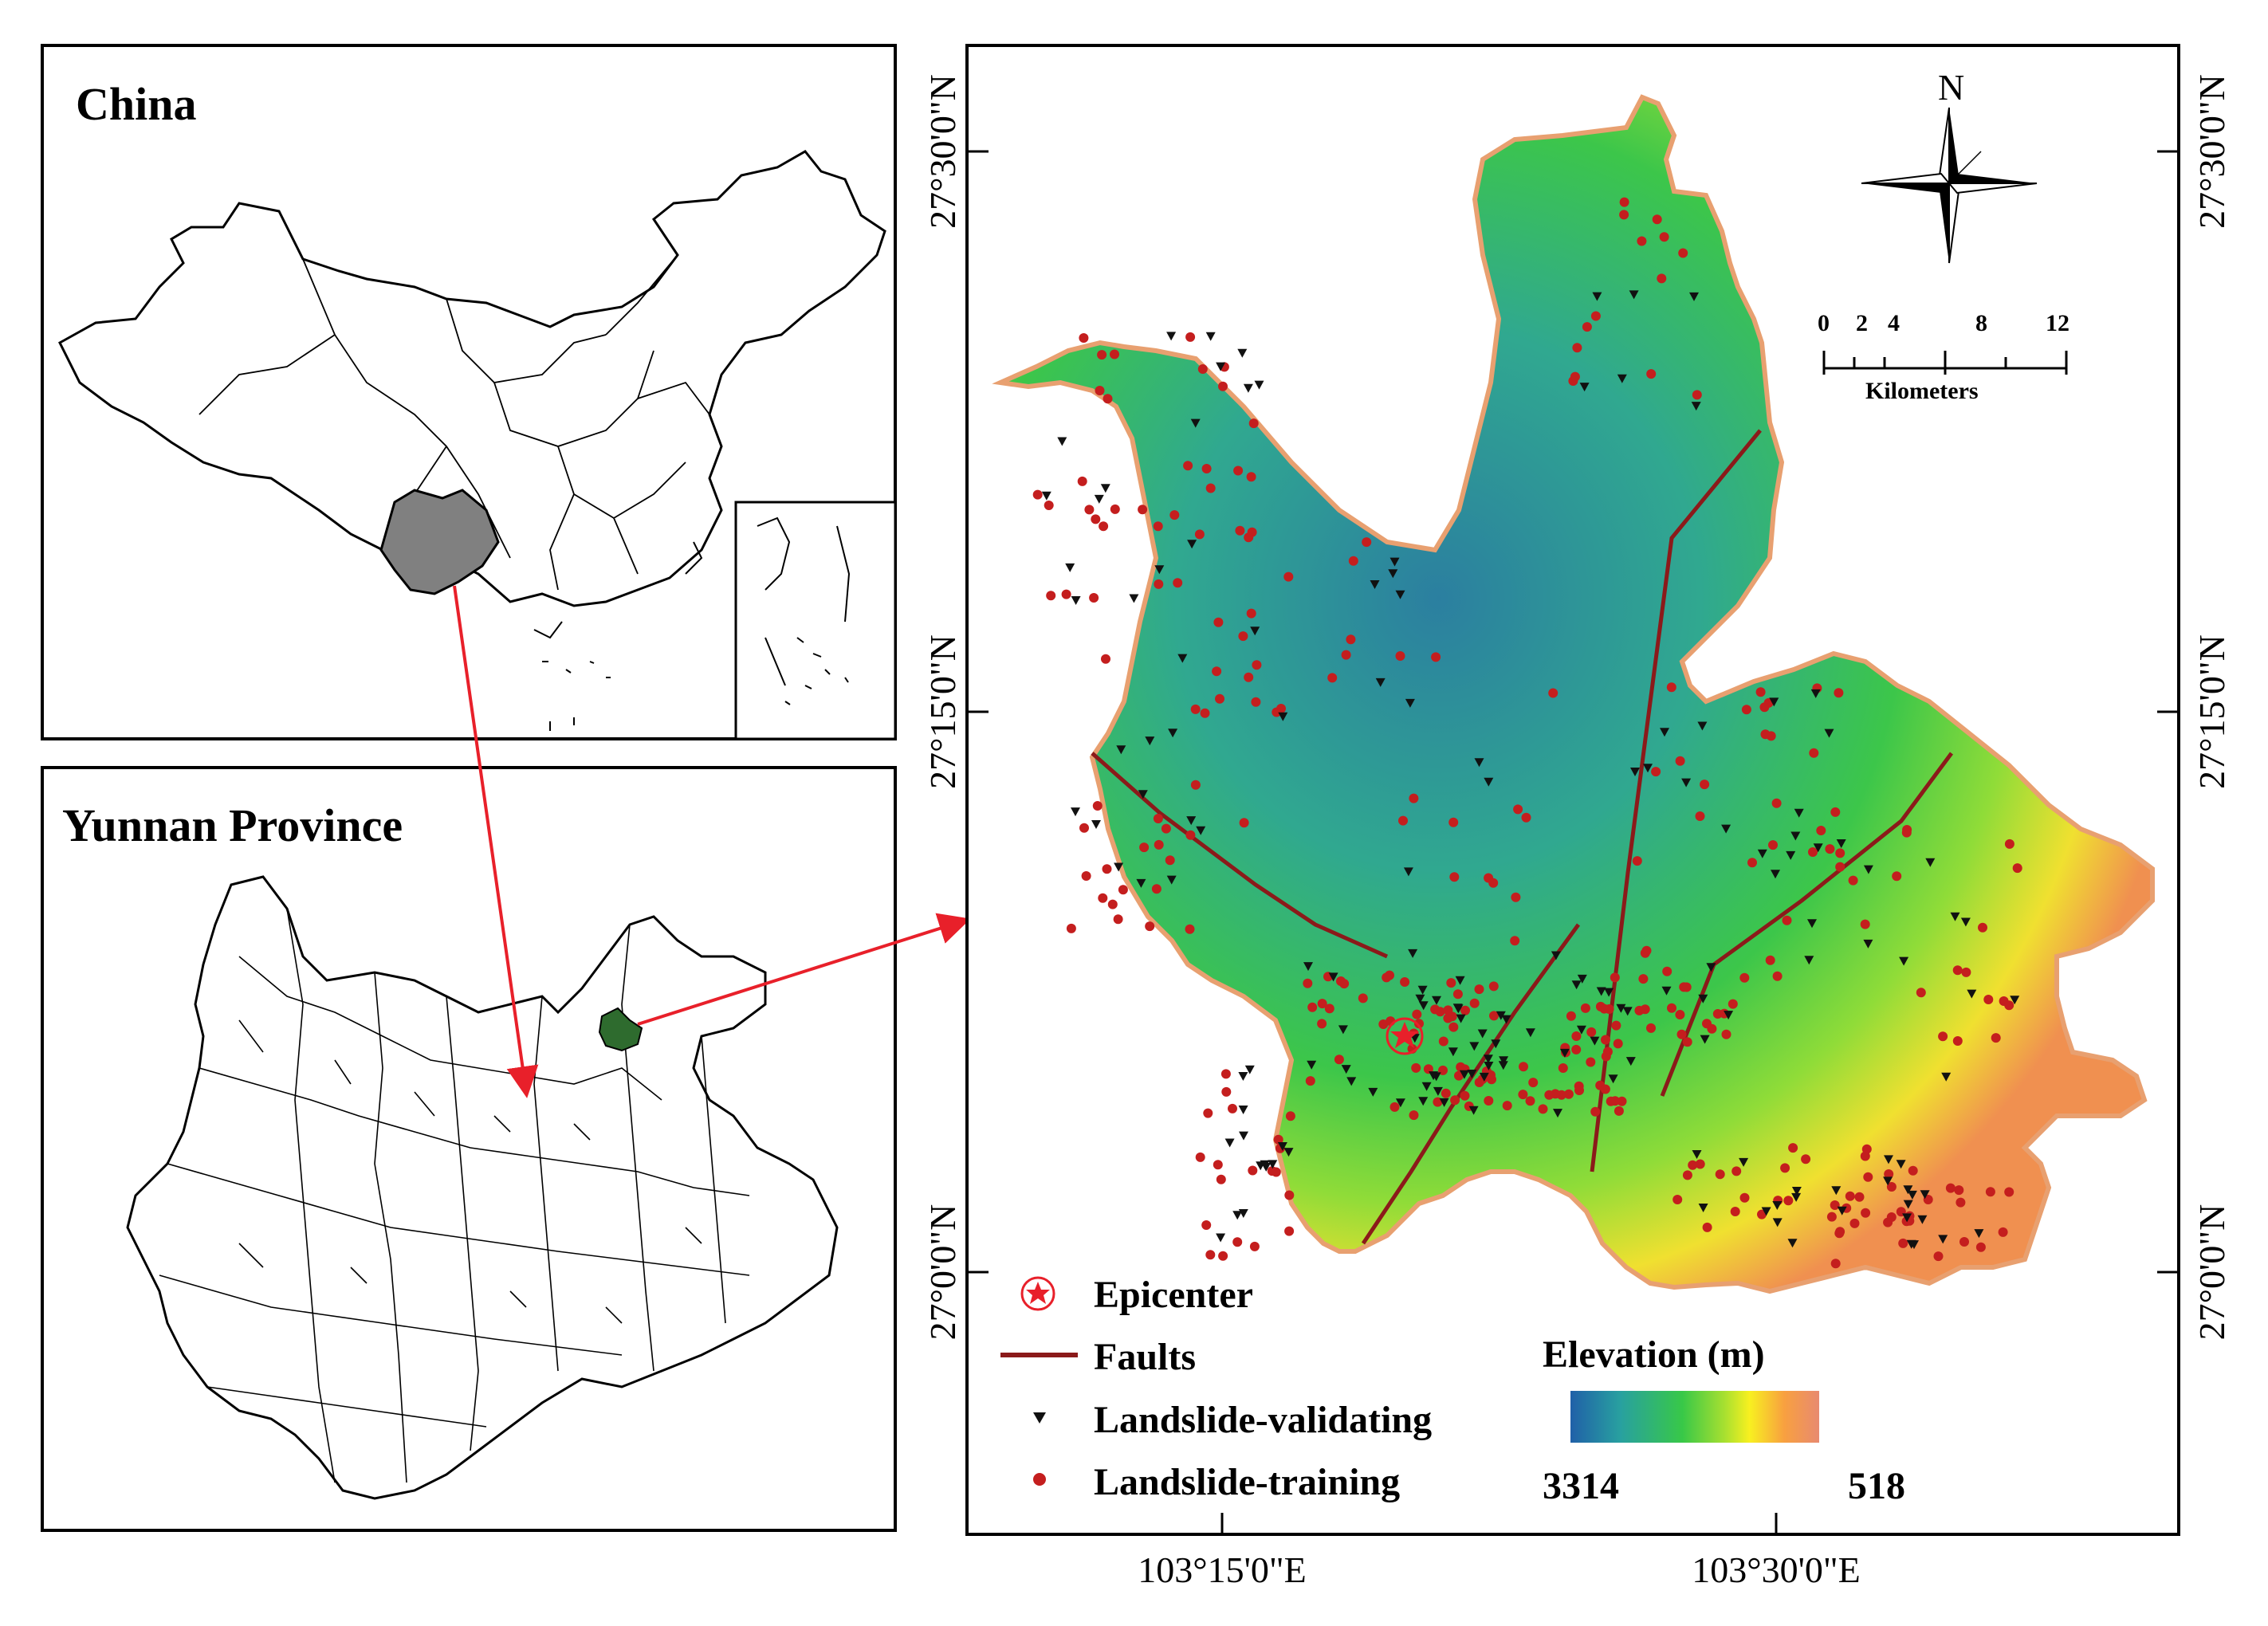  I want to click on longitude-labels: 103°15'0"E 103°30'0"E, so click(1500, 1570).